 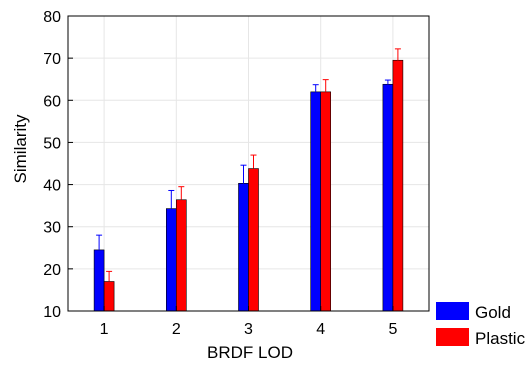 I want to click on legend-swatch-plastic, so click(x=452, y=337).